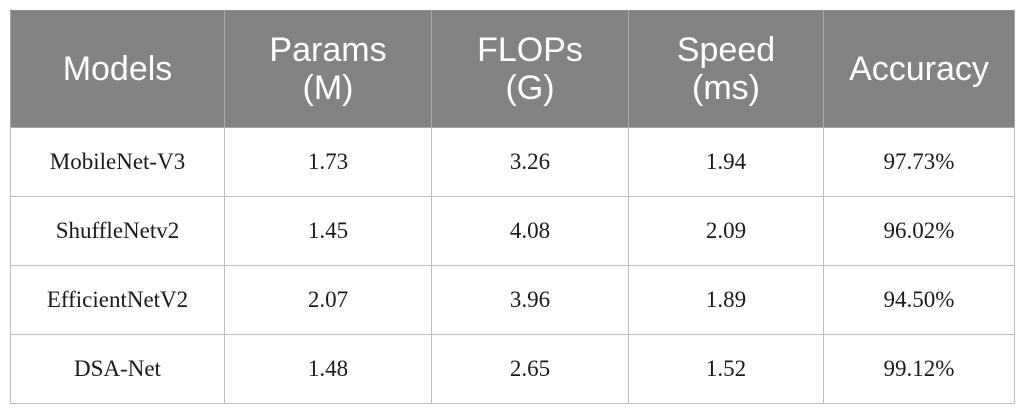 The image size is (1025, 414). I want to click on header-params-unit: (M), so click(328, 88).